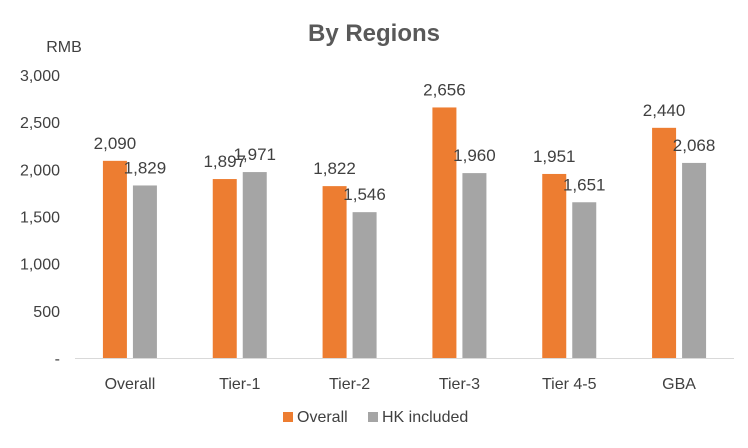 Image resolution: width=748 pixels, height=448 pixels. I want to click on x-tick-label: Tier-1, so click(239, 384).